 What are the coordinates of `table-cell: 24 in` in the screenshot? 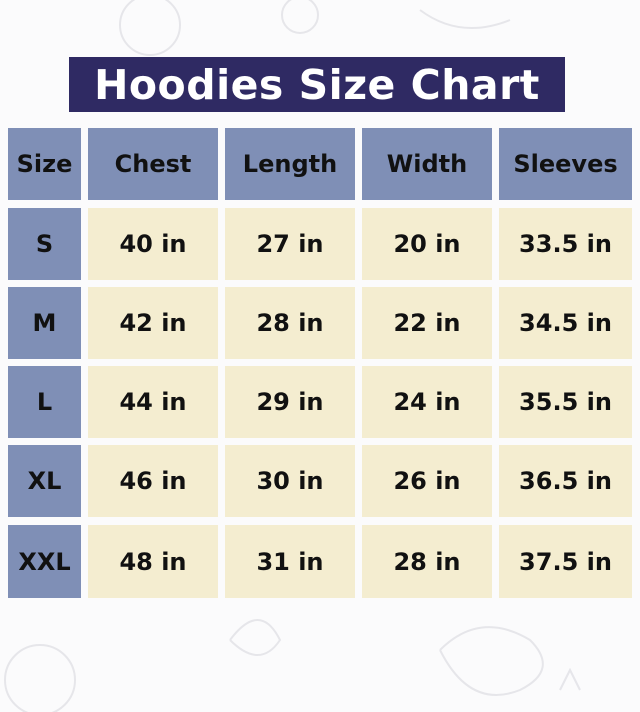 It's located at (427, 402).